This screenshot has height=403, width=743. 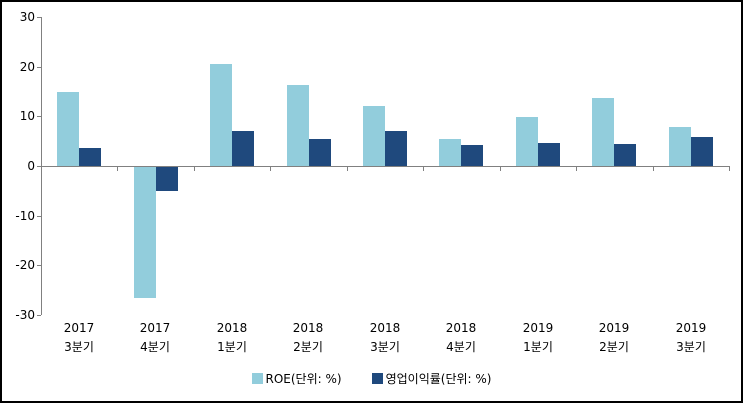 I want to click on x-axis-label: 2019 2분기, so click(x=614, y=338).